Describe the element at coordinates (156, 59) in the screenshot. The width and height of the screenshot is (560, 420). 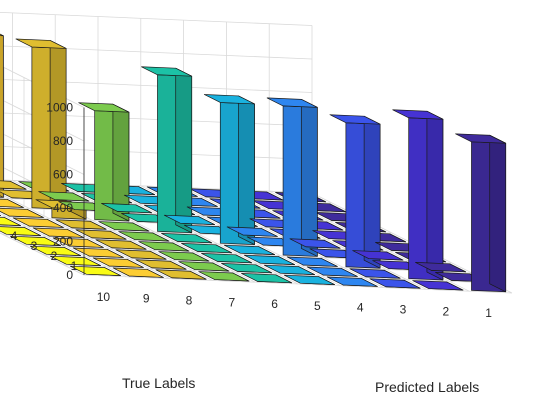
I see `wall-grid-z` at that location.